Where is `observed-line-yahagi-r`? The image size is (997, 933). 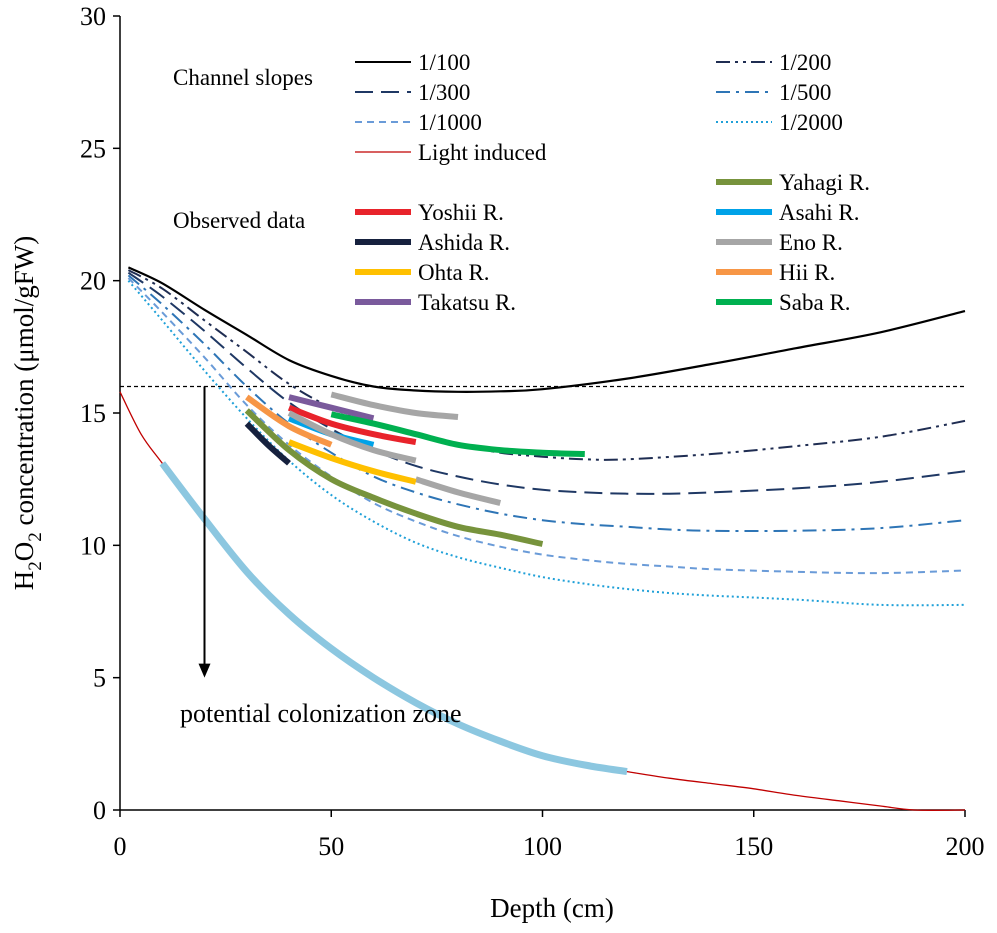 observed-line-yahagi-r is located at coordinates (394, 477).